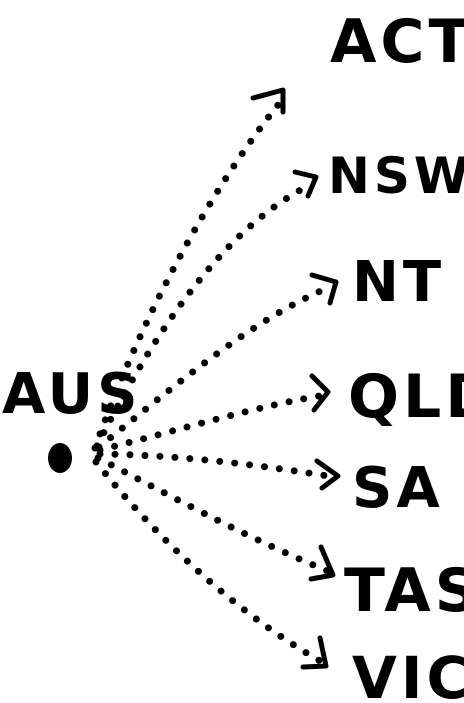 The width and height of the screenshot is (464, 703). Describe the element at coordinates (214, 515) in the screenshot. I see `edge-tas-line` at that location.